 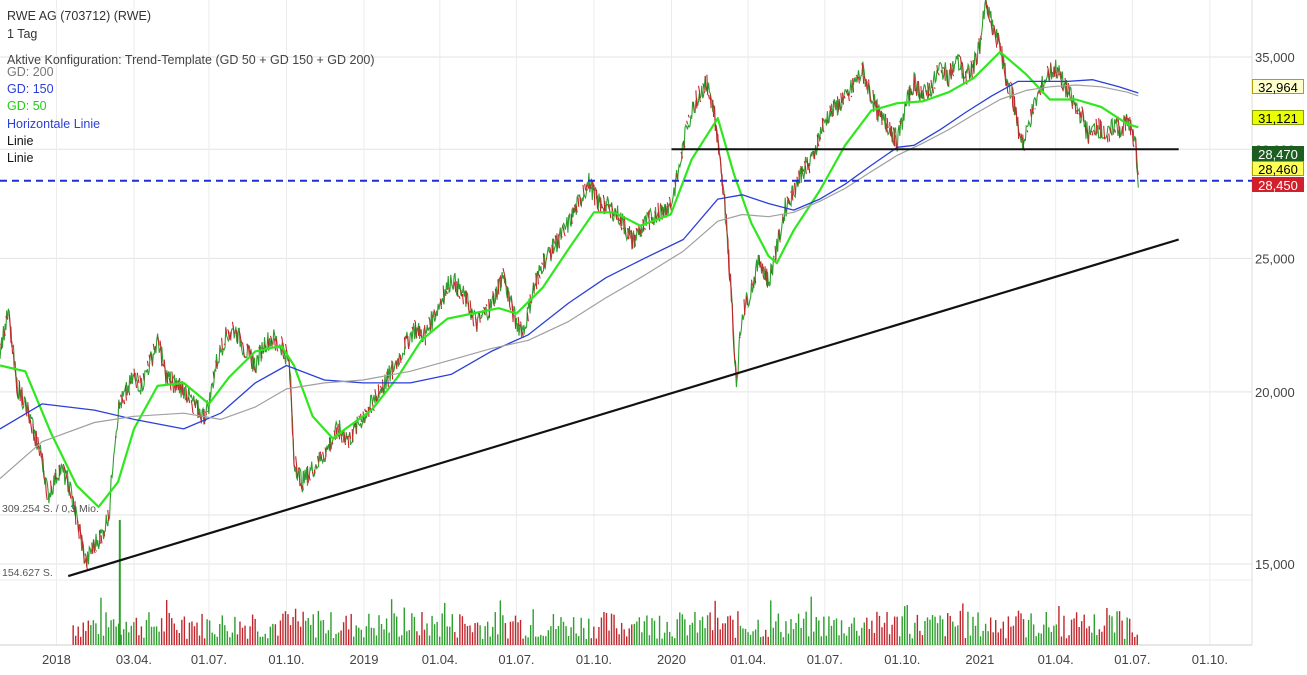 What do you see at coordinates (902, 659) in the screenshot?
I see `x-tick-label: 01.10.` at bounding box center [902, 659].